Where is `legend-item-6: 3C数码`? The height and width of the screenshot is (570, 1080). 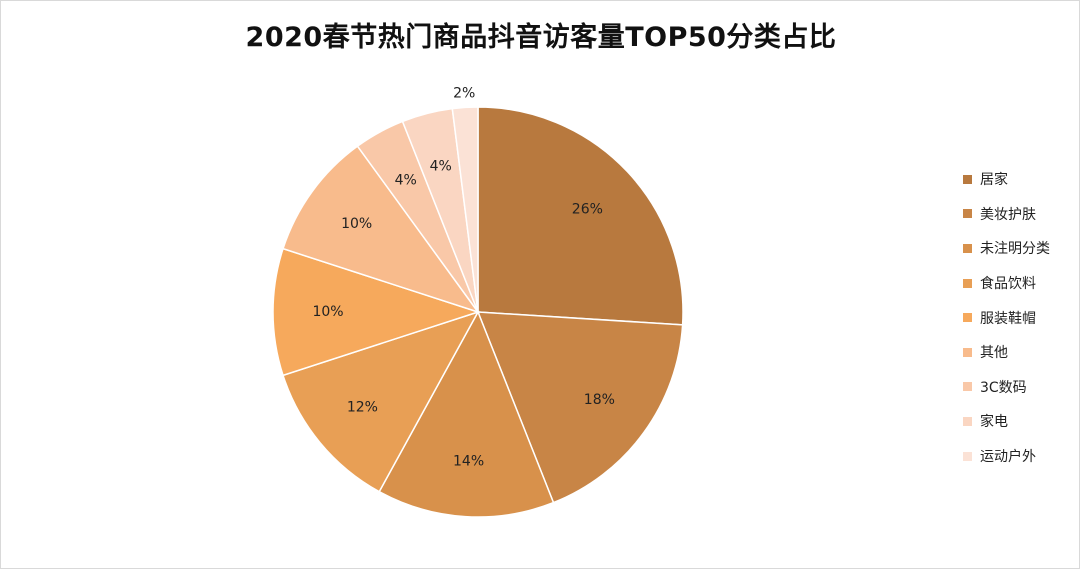 legend-item-6: 3C数码 is located at coordinates (1006, 387).